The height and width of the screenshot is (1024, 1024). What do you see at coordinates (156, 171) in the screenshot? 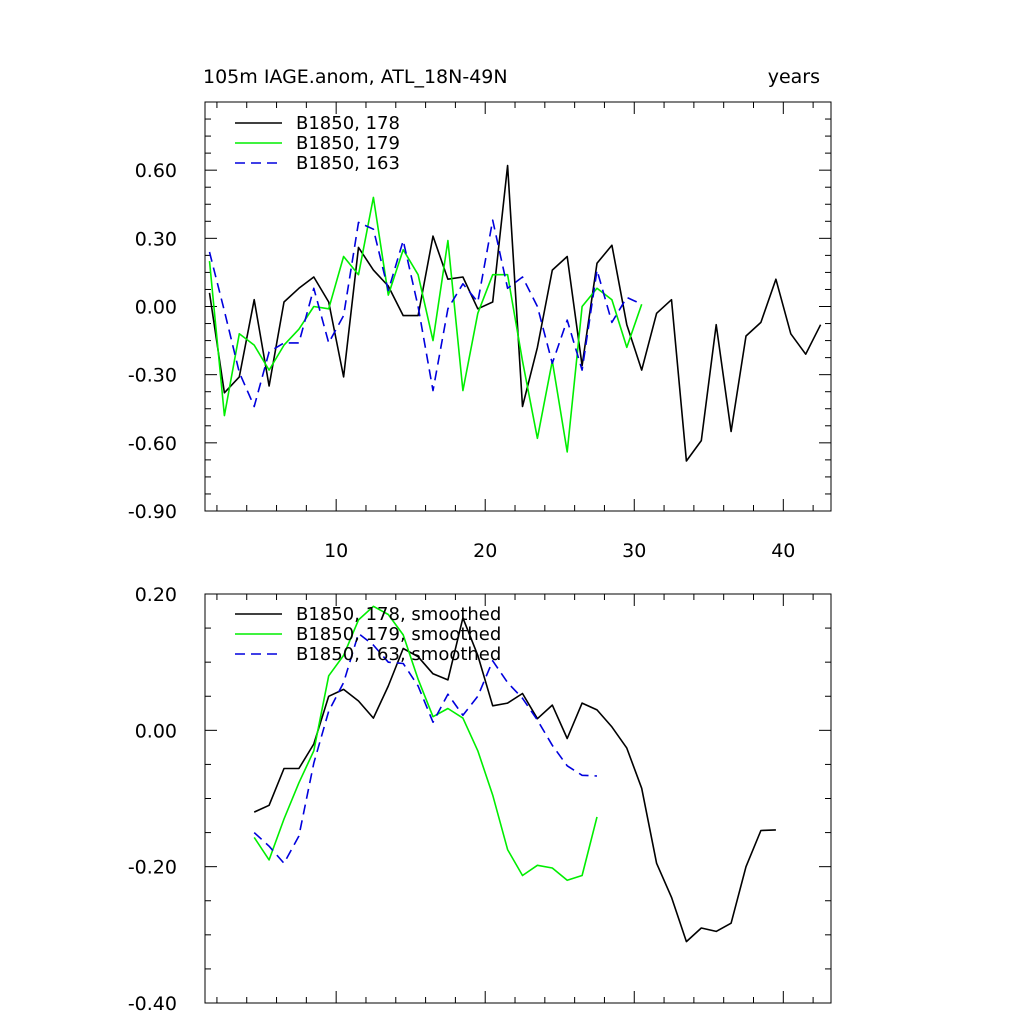
I see `panel1-y-tick-label: 0.60` at bounding box center [156, 171].